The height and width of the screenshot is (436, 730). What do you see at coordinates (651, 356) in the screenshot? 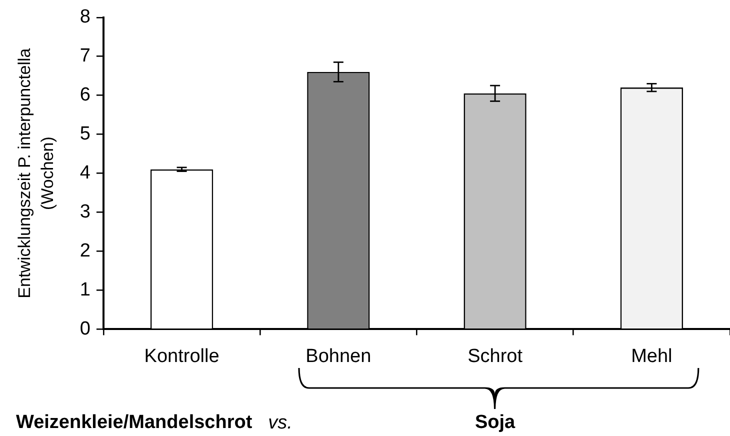
I see `x-tick-label: Mehl` at bounding box center [651, 356].